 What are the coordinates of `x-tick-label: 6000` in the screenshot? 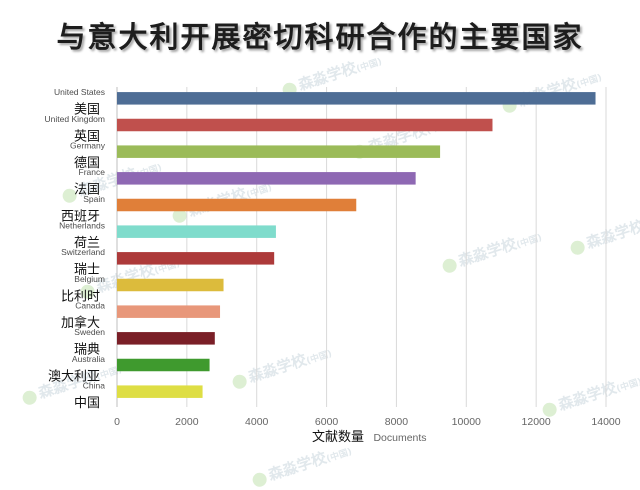 It's located at (327, 422).